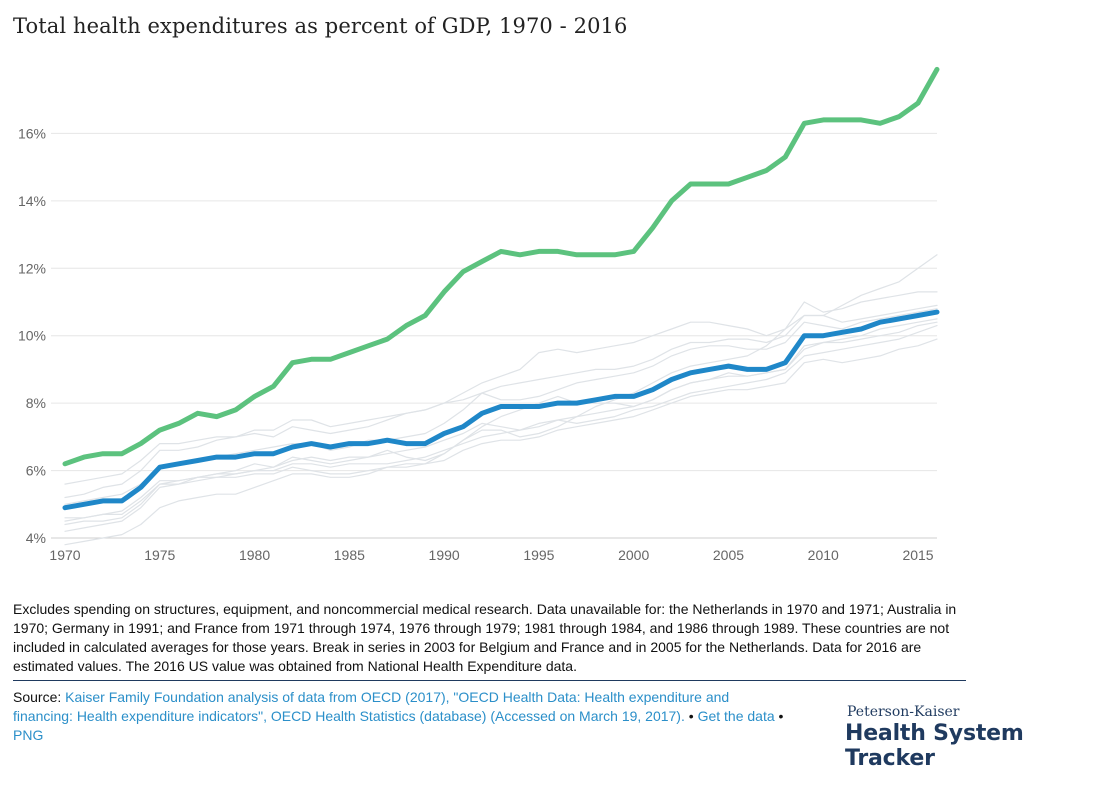  Describe the element at coordinates (489, 680) in the screenshot. I see `divider` at that location.